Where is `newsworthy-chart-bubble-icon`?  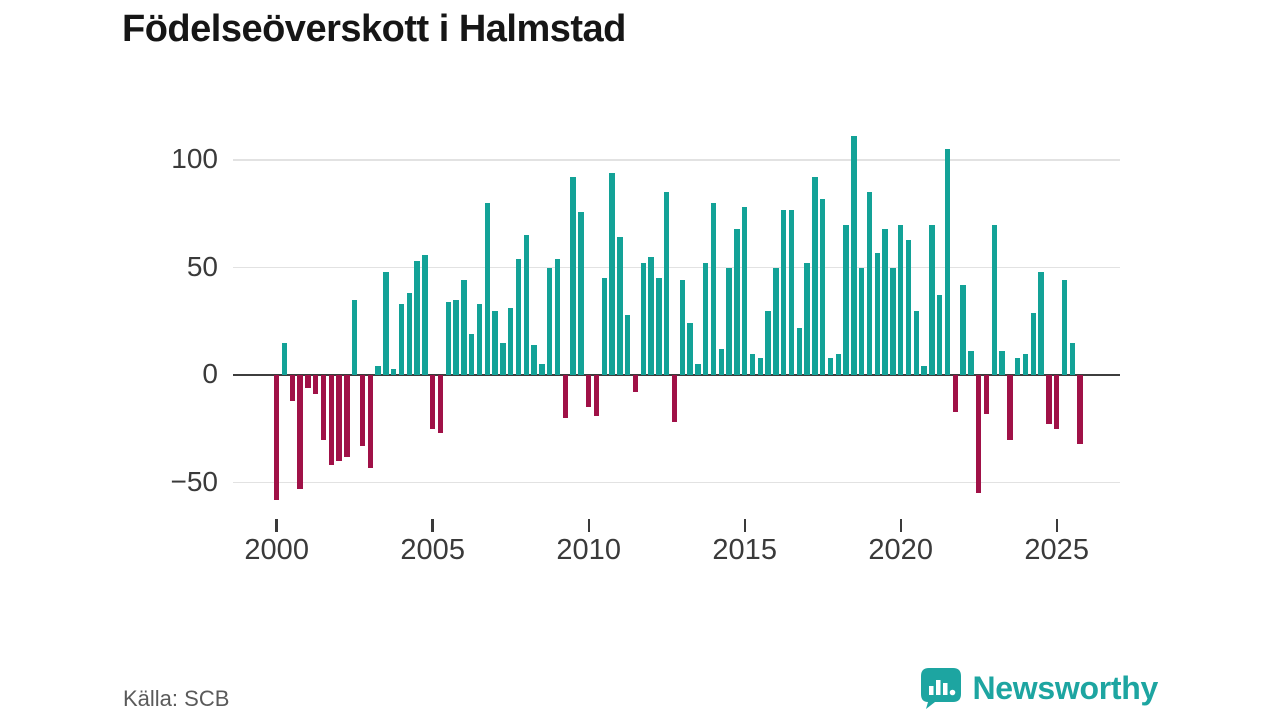 newsworthy-chart-bubble-icon is located at coordinates (940, 688).